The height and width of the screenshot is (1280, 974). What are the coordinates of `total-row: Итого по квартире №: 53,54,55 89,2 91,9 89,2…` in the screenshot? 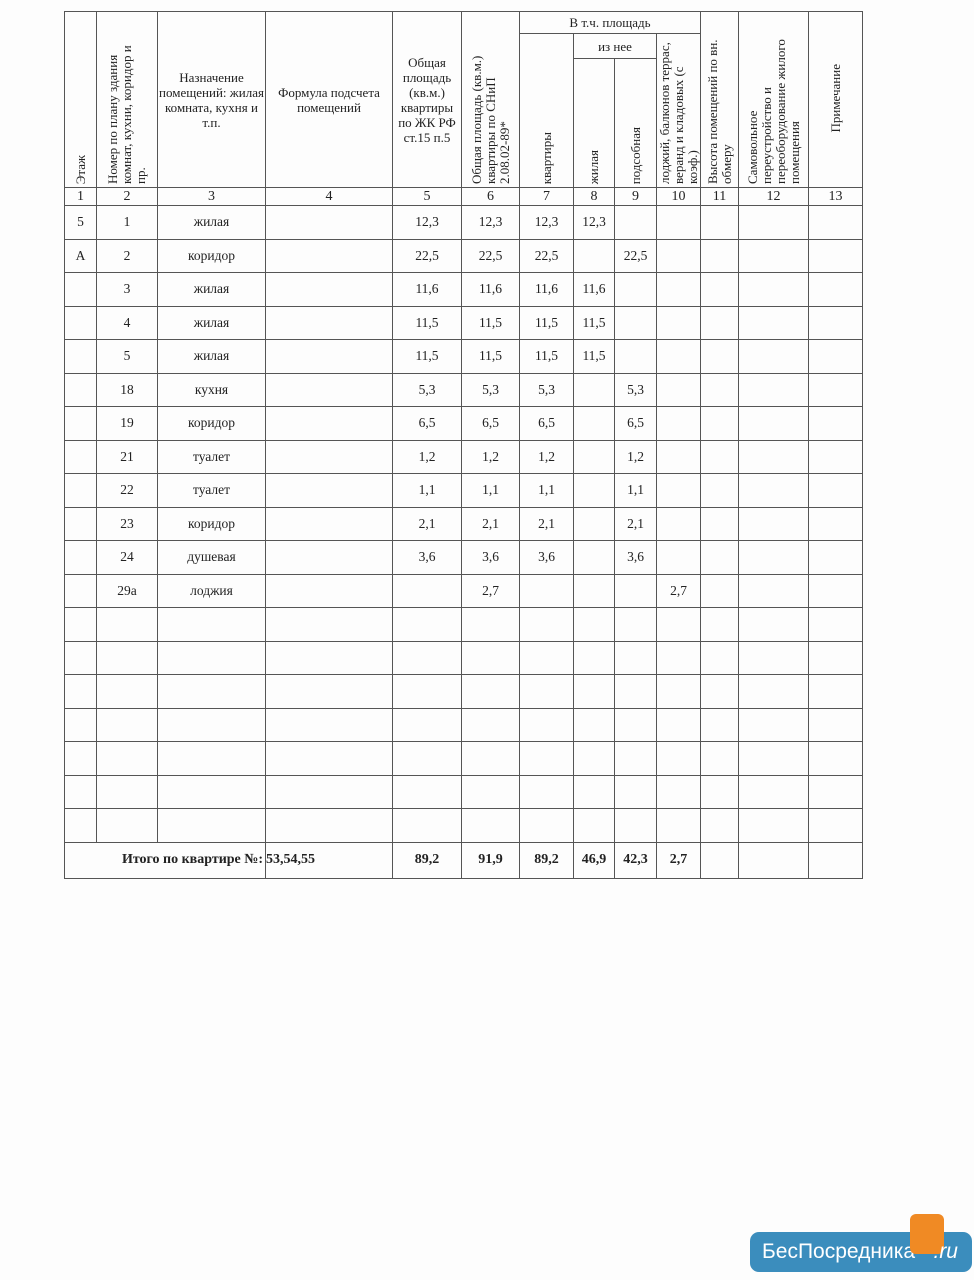 It's located at (463, 860).